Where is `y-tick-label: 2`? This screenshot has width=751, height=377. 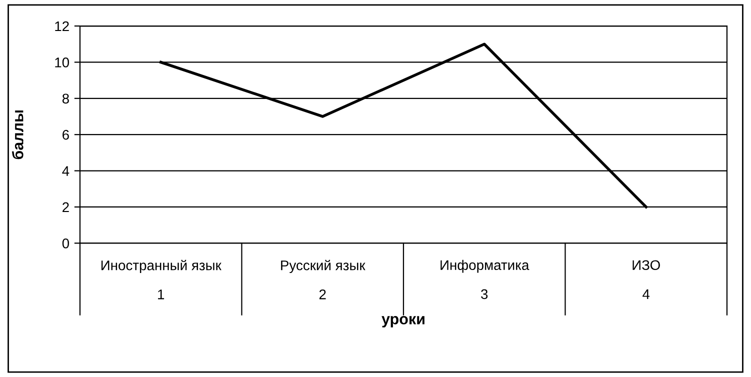
y-tick-label: 2 is located at coordinates (65, 207).